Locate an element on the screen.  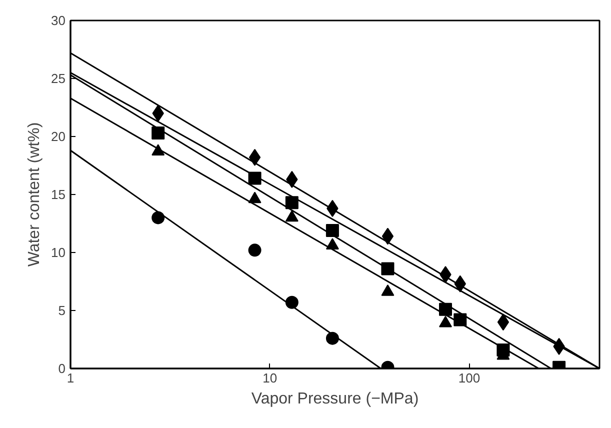
x-tick-label: 100 is located at coordinates (469, 378).